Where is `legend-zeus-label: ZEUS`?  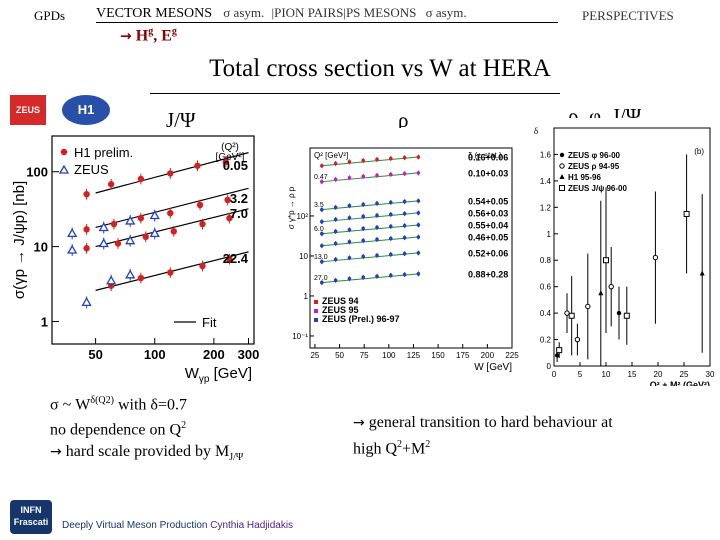 legend-zeus-label: ZEUS is located at coordinates (91, 169).